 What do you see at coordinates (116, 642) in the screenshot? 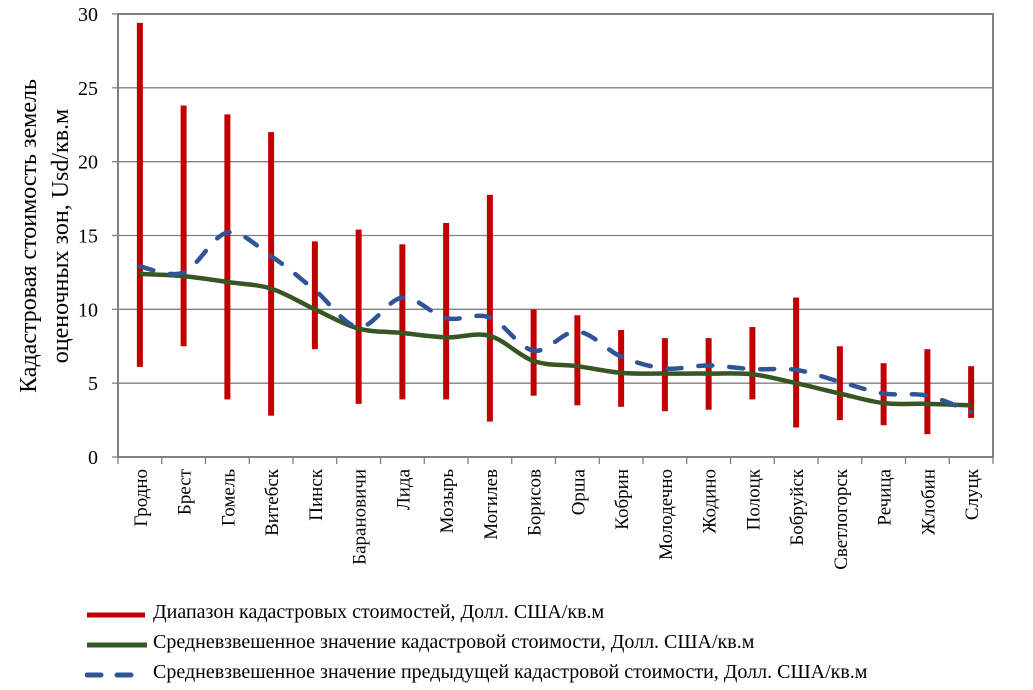
I see `legend-swatch-current` at bounding box center [116, 642].